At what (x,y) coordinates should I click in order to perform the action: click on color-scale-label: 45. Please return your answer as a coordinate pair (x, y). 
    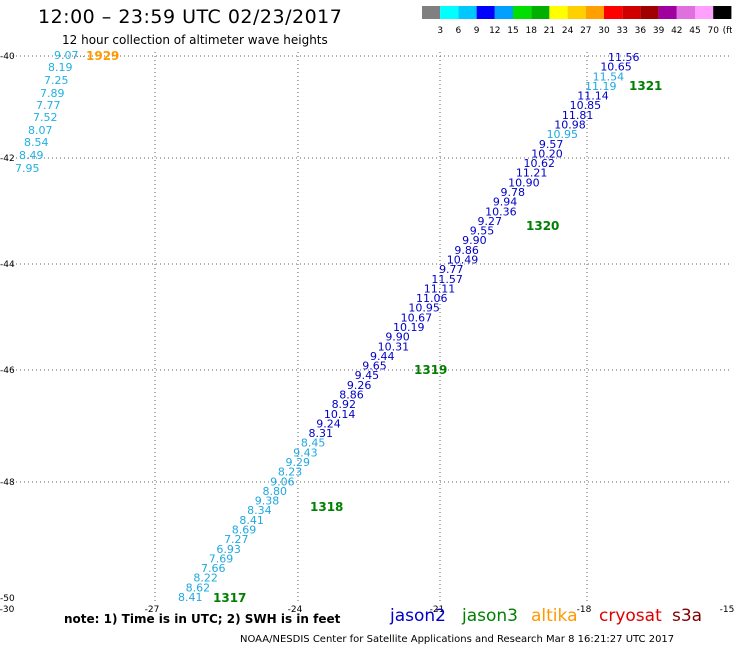
    Looking at the image, I should click on (694, 31).